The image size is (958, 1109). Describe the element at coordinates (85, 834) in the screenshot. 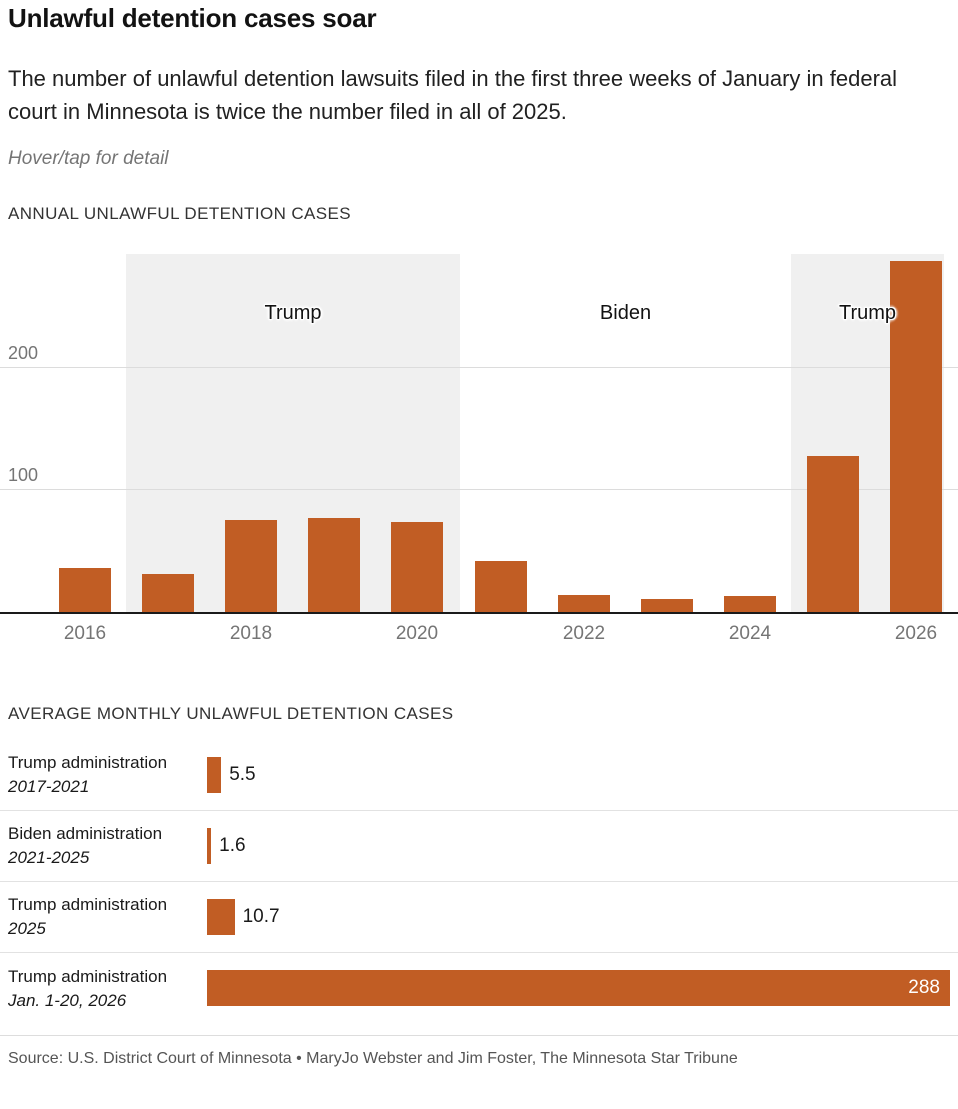

I see `administration-name: Biden administration` at that location.